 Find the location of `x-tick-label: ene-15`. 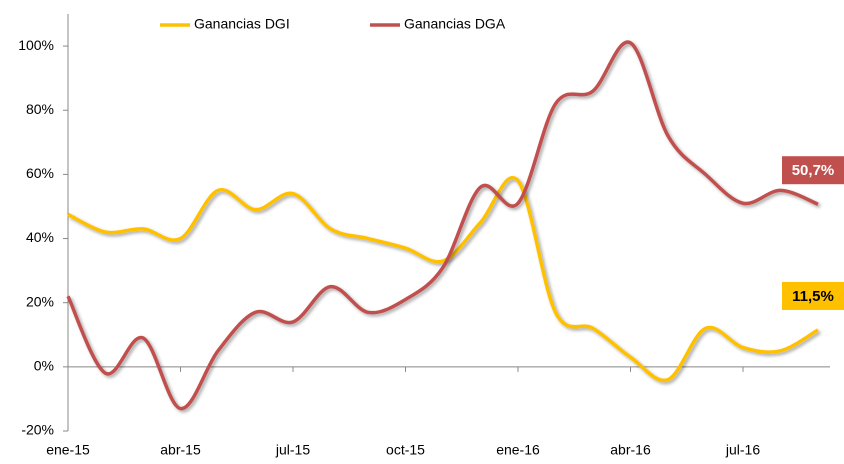

x-tick-label: ene-15 is located at coordinates (68, 450).